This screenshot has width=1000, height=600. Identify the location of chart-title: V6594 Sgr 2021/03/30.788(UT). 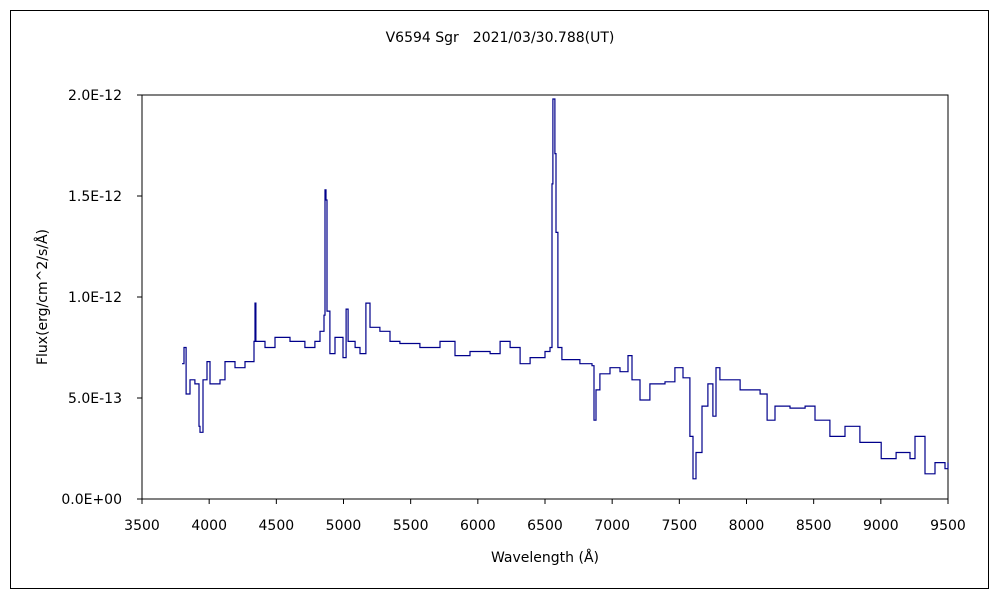
(500, 38).